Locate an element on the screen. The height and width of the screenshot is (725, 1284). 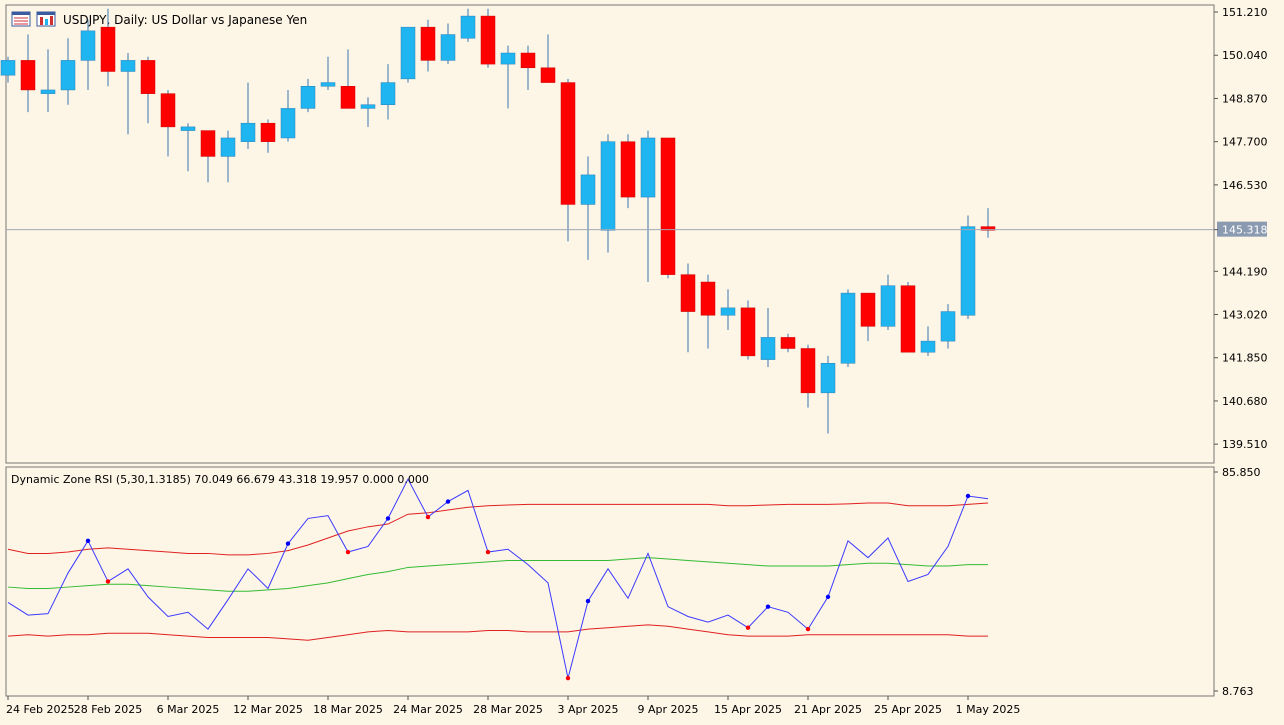
price-tick-label: 141.850 is located at coordinates (1245, 358).